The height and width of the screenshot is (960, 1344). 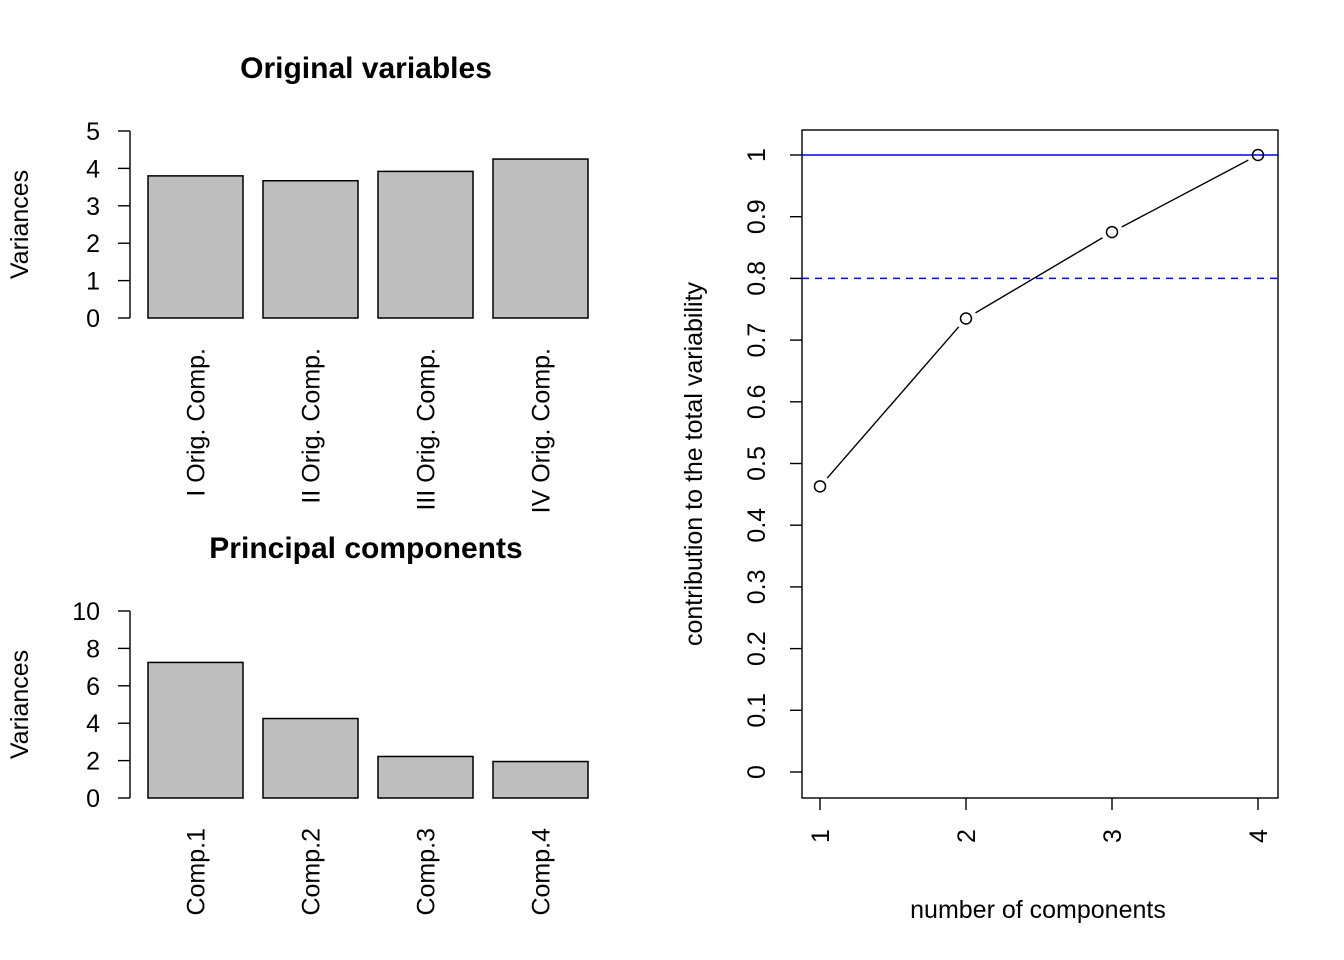 I want to click on x-category-label: Comp.2, so click(x=312, y=872).